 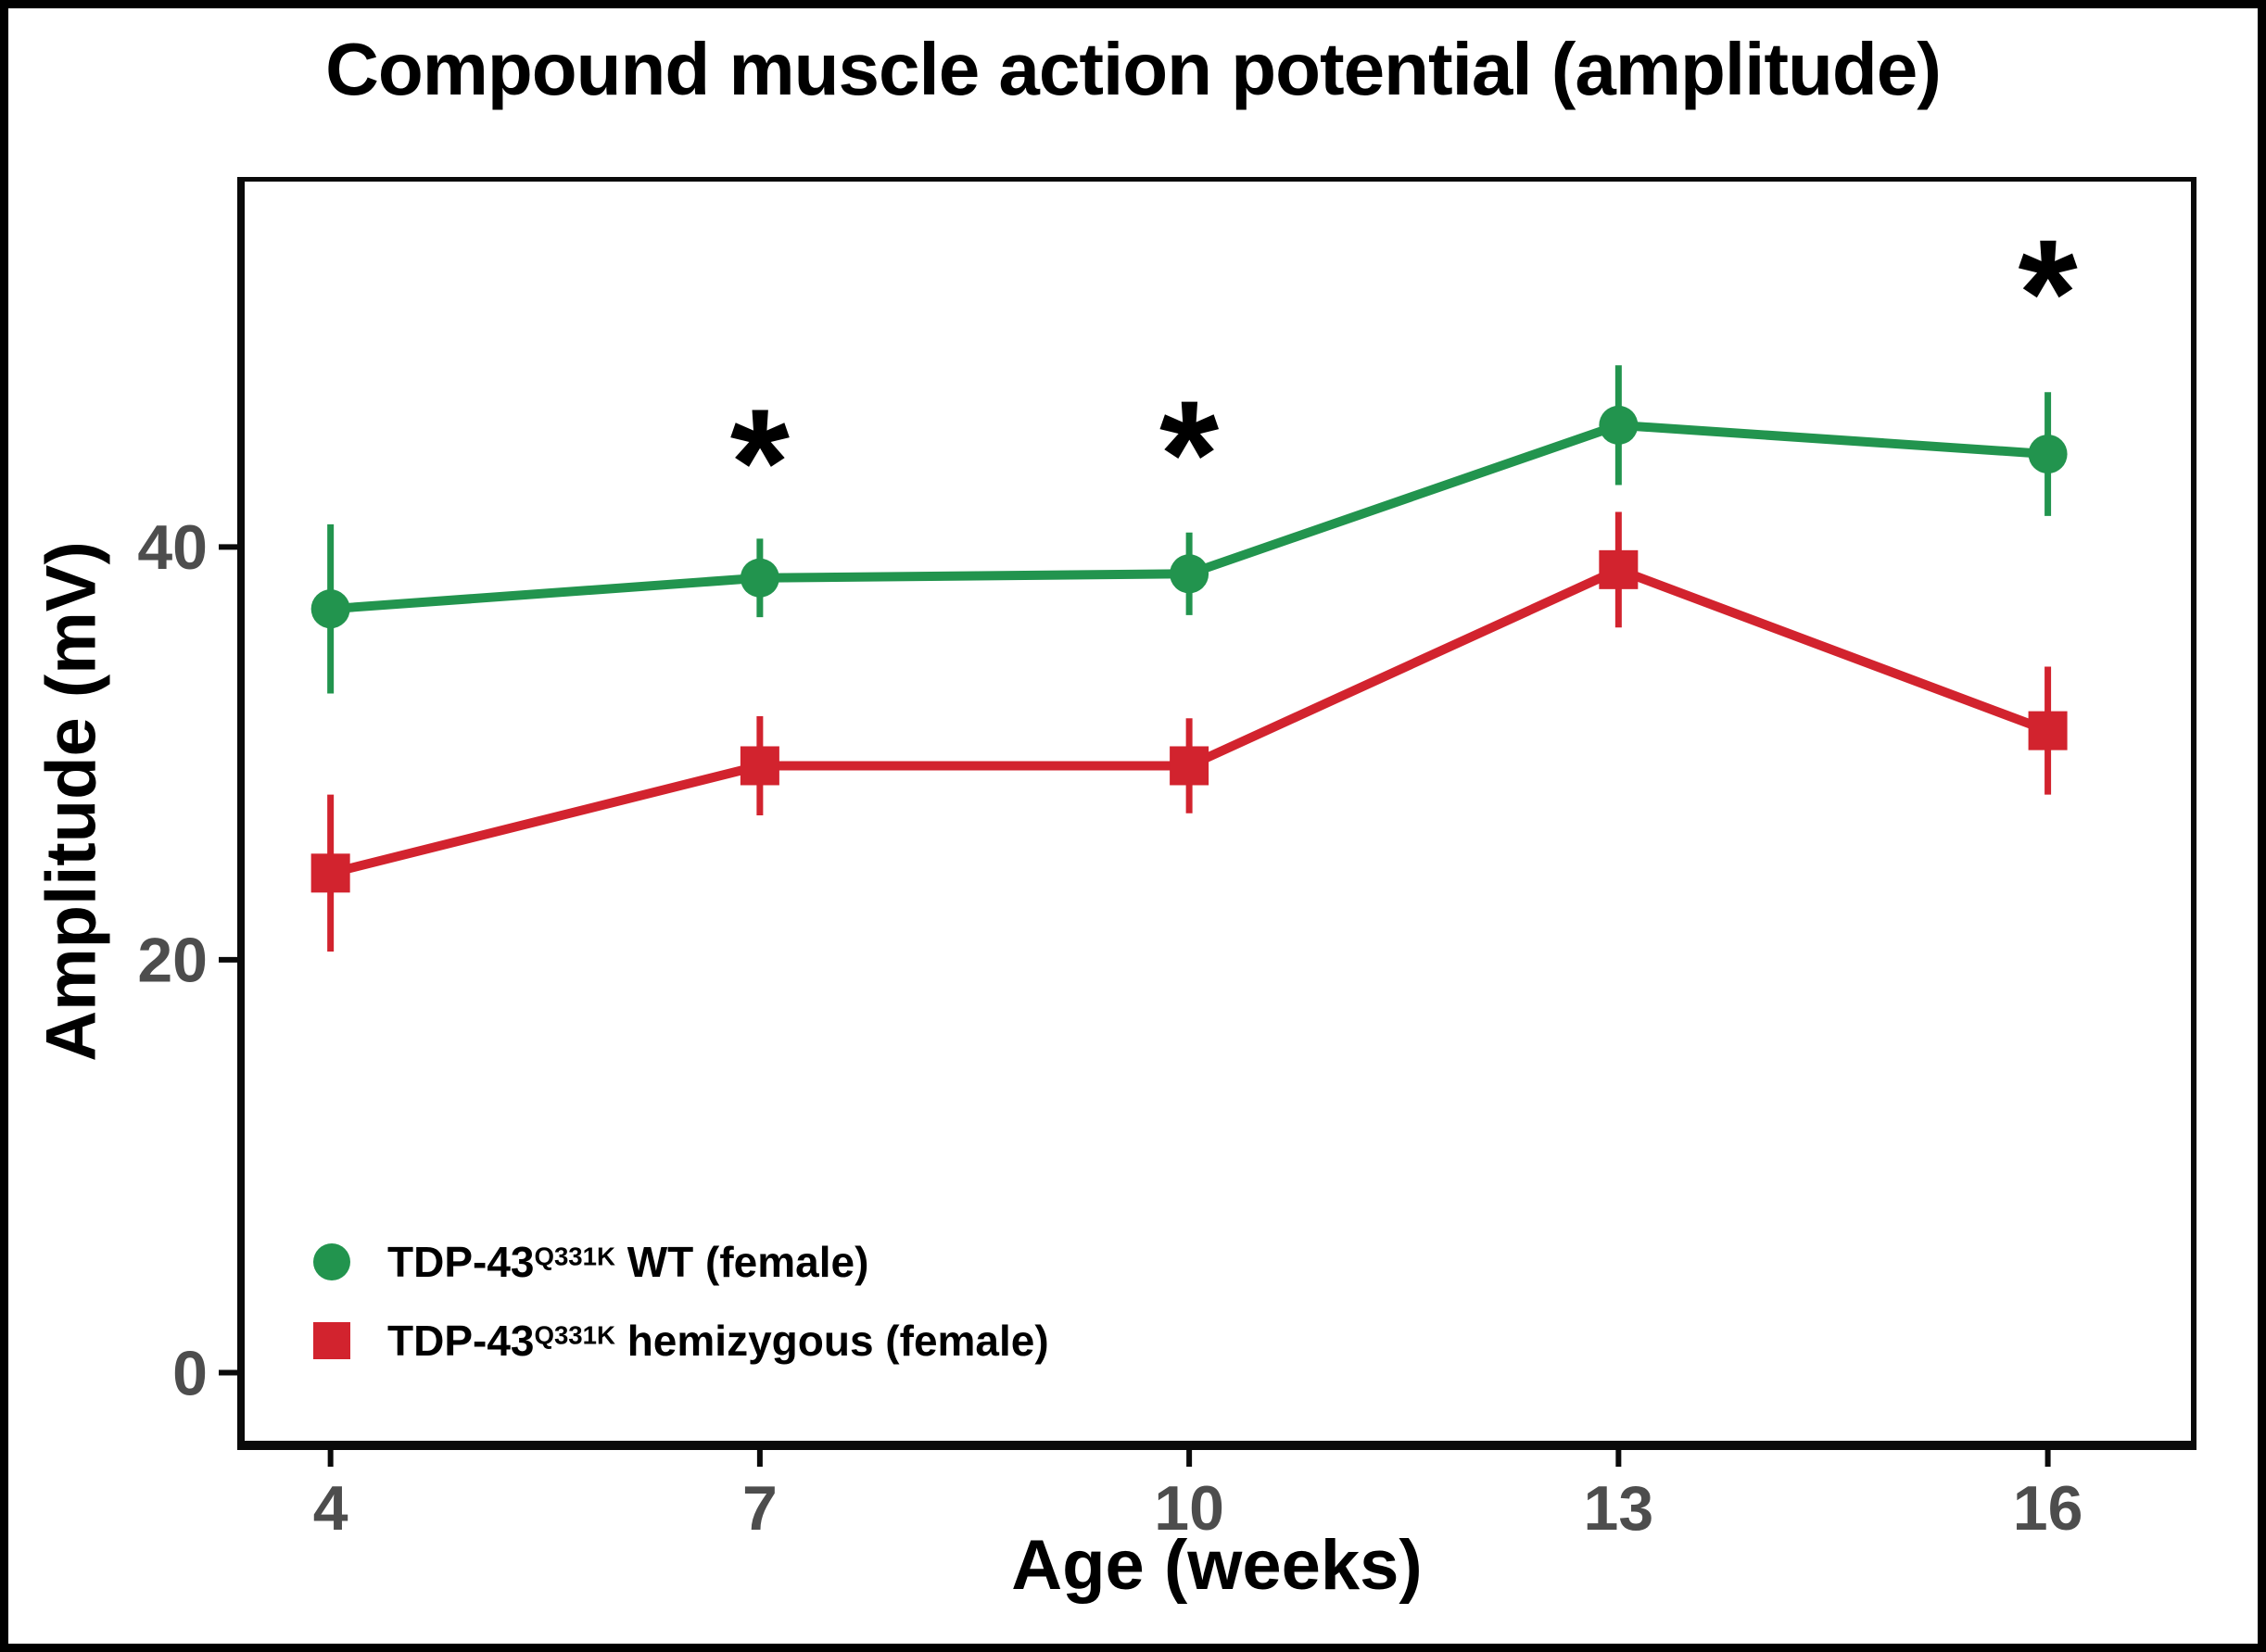 I want to click on svg-text: 16, so click(x=2048, y=1508).